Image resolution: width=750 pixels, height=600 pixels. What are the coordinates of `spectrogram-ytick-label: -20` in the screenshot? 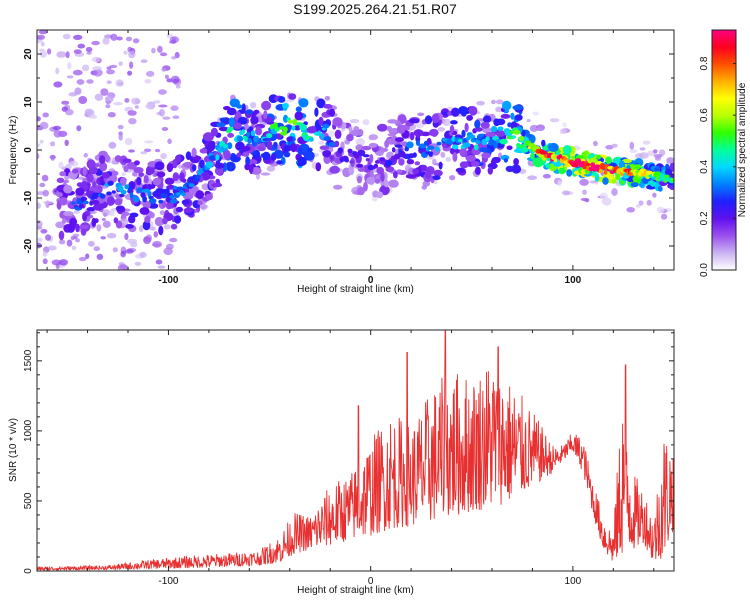 It's located at (28, 245).